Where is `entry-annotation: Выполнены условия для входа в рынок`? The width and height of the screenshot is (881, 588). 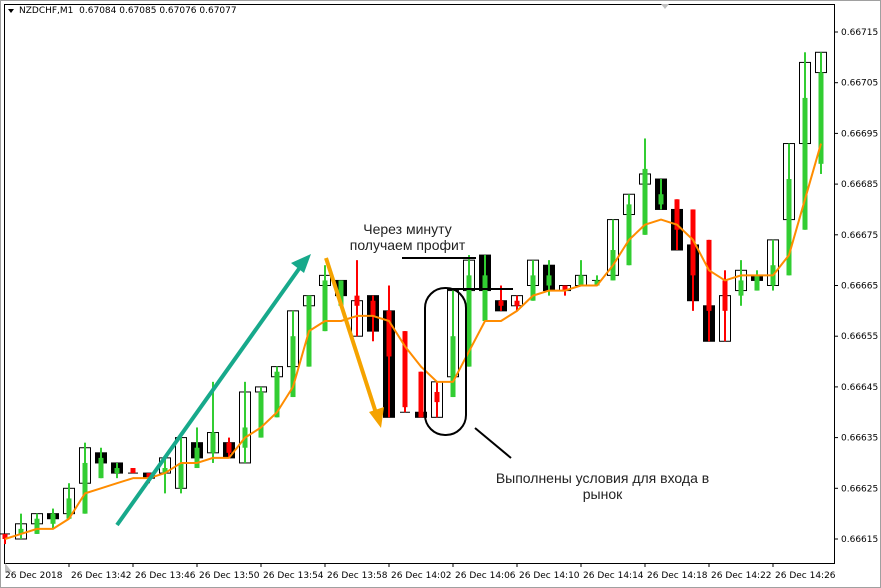 entry-annotation: Выполнены условия для входа в рынок is located at coordinates (602, 486).